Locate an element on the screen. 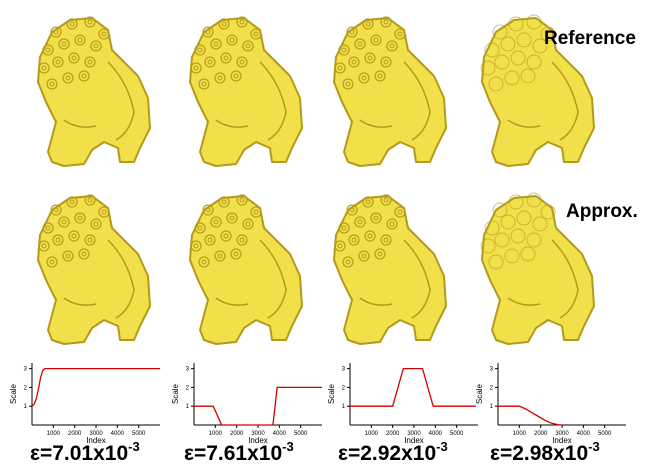 The image size is (668, 474). error-mantissa: 7.61x10 is located at coordinates (244, 453).